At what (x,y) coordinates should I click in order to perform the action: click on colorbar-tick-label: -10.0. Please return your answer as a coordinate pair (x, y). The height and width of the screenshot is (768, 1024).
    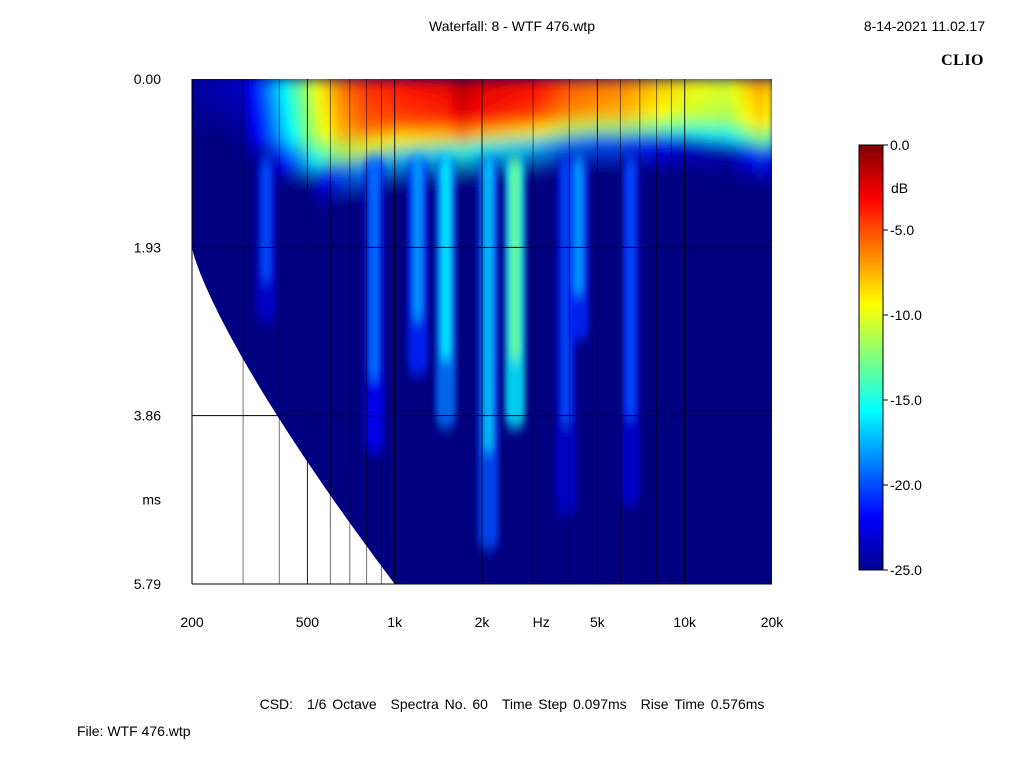
    Looking at the image, I should click on (906, 315).